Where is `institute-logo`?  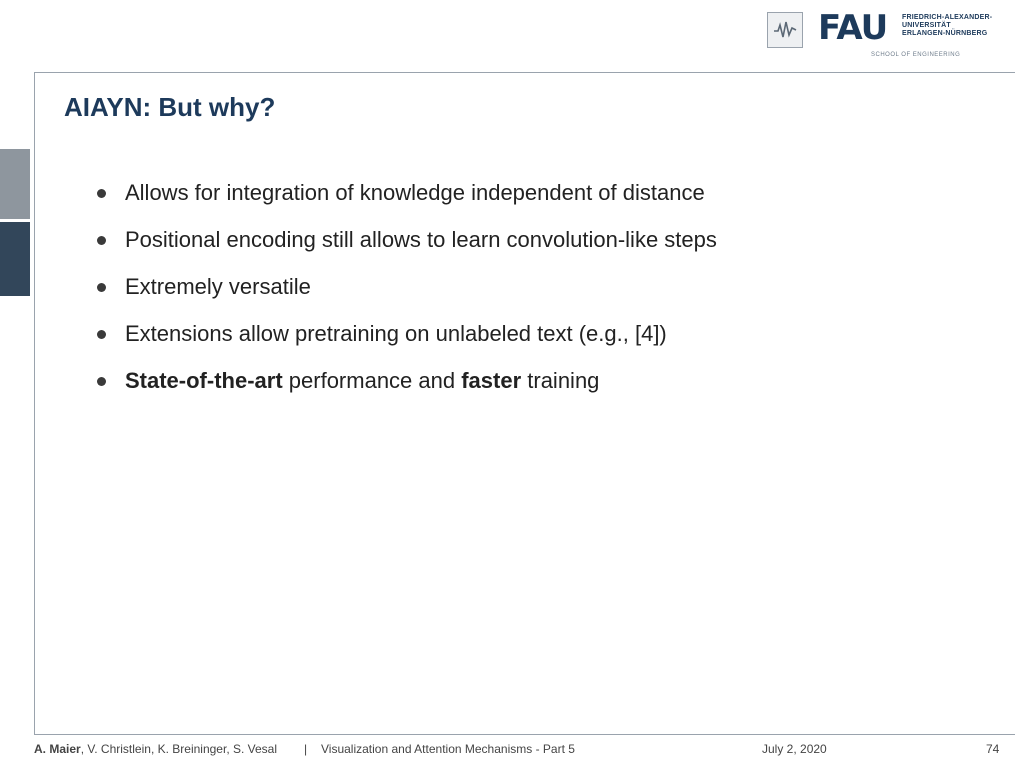
institute-logo is located at coordinates (785, 30).